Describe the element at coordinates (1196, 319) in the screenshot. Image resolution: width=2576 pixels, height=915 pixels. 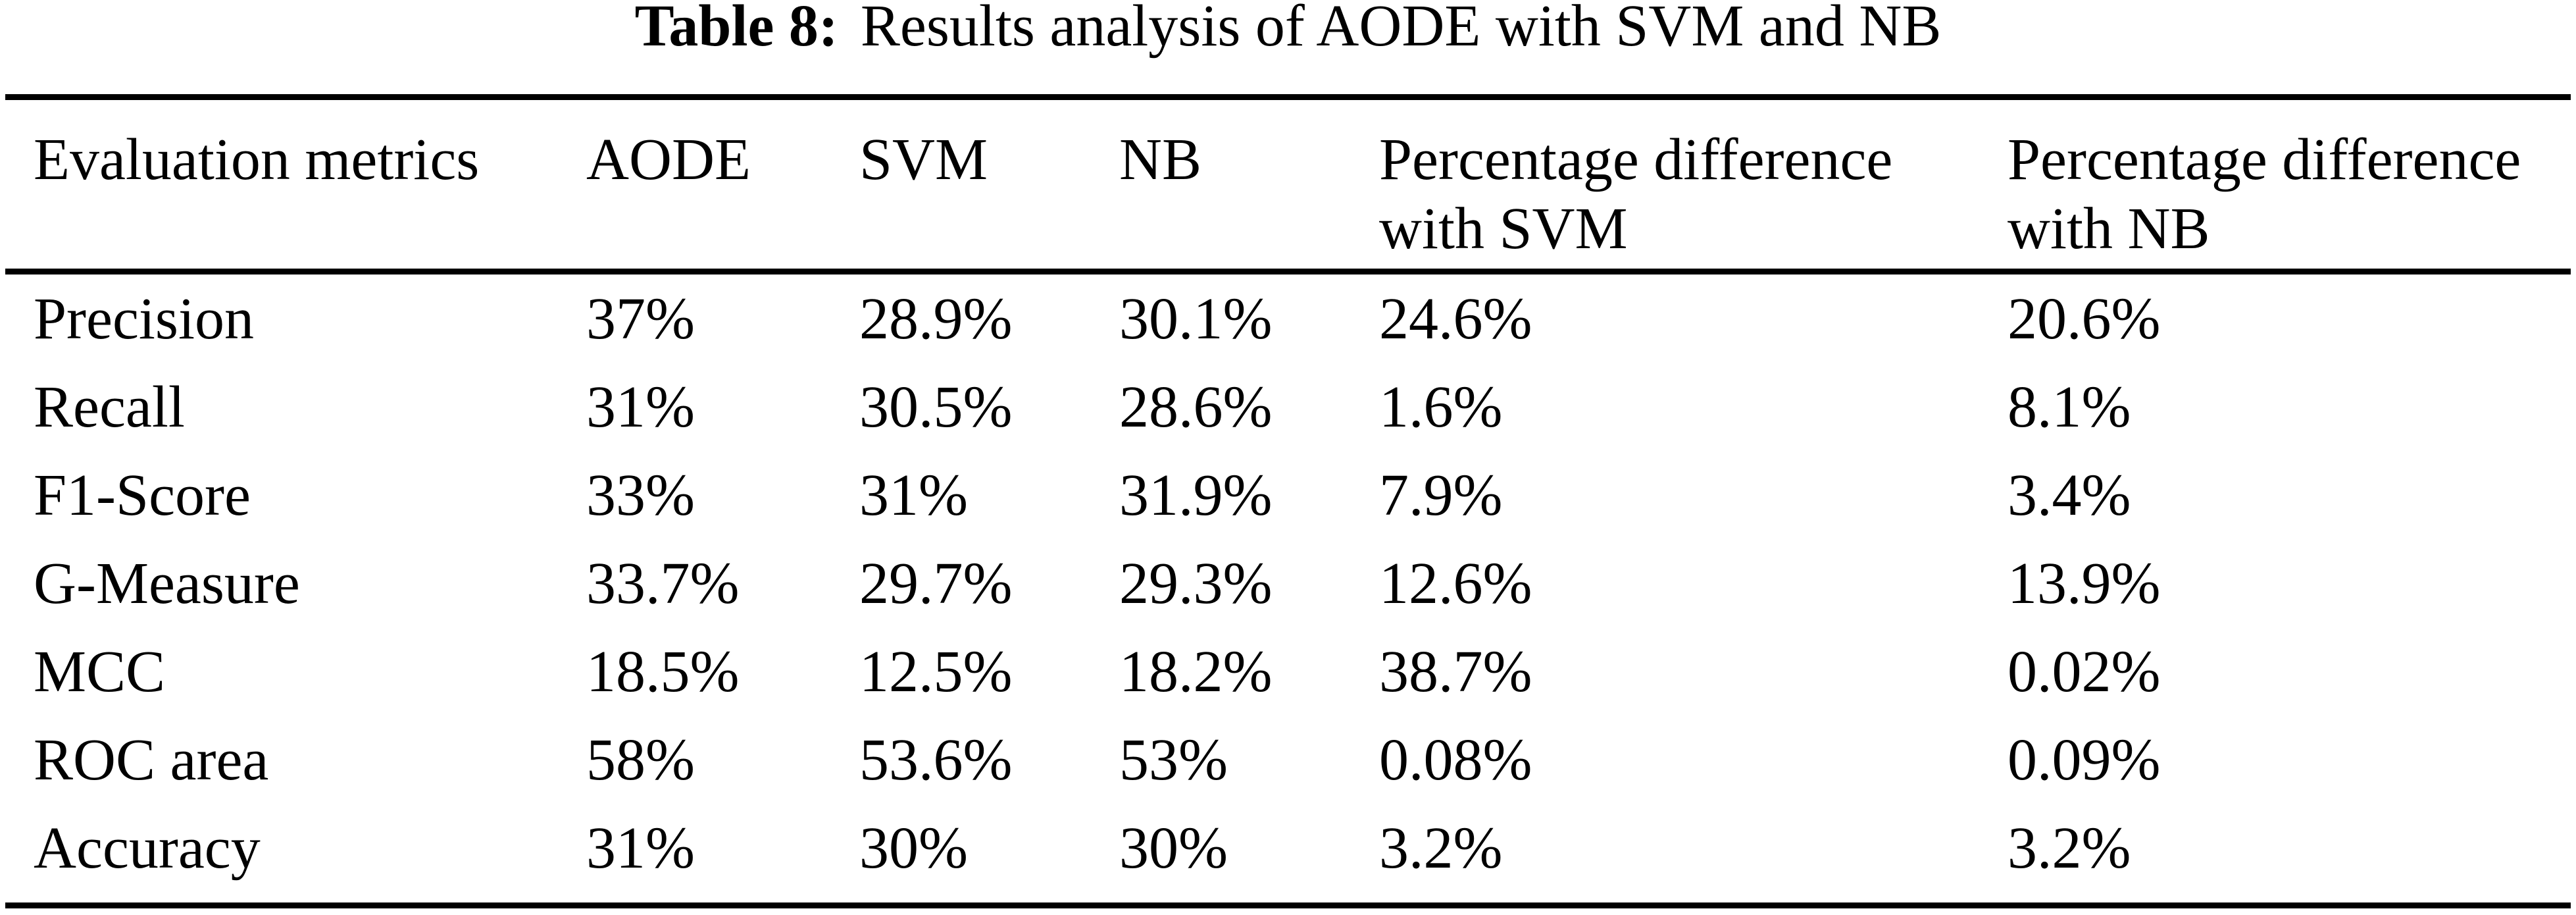
I see `cell-nb: 30.1%` at that location.